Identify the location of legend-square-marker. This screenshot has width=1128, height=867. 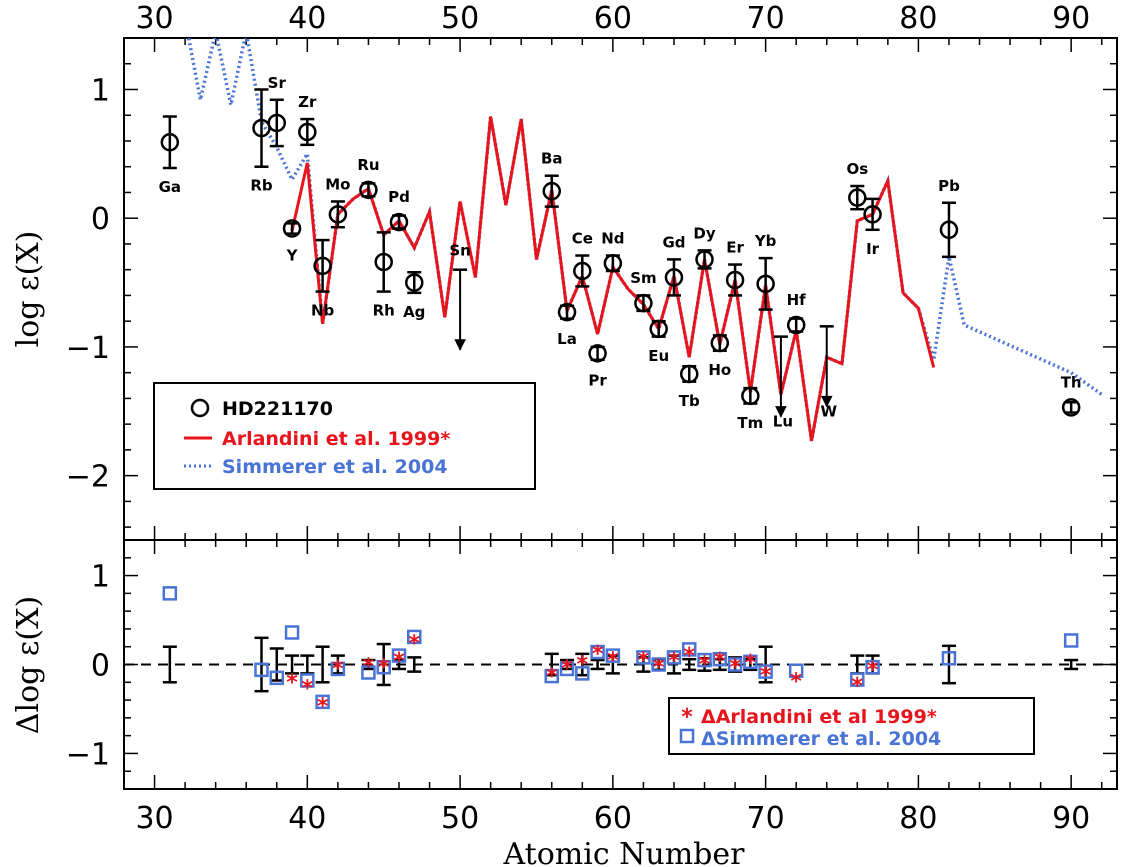
(687, 736).